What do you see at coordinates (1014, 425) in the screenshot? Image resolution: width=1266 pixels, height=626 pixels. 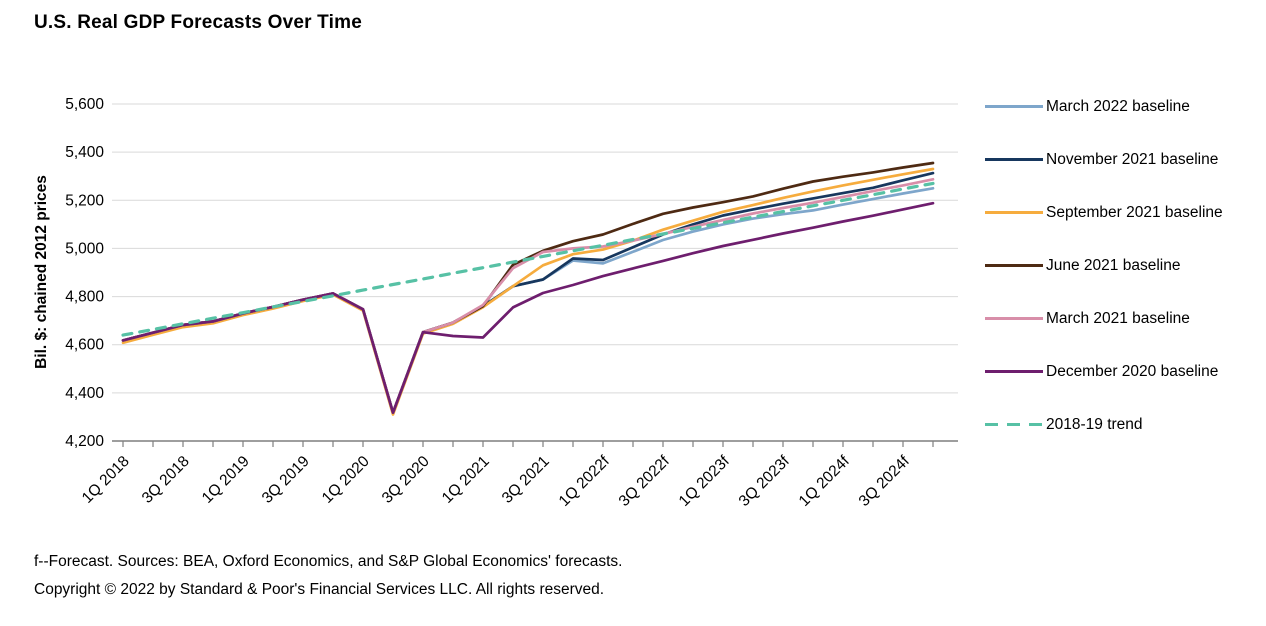 I see `legend-swatch-2018-19-trend` at bounding box center [1014, 425].